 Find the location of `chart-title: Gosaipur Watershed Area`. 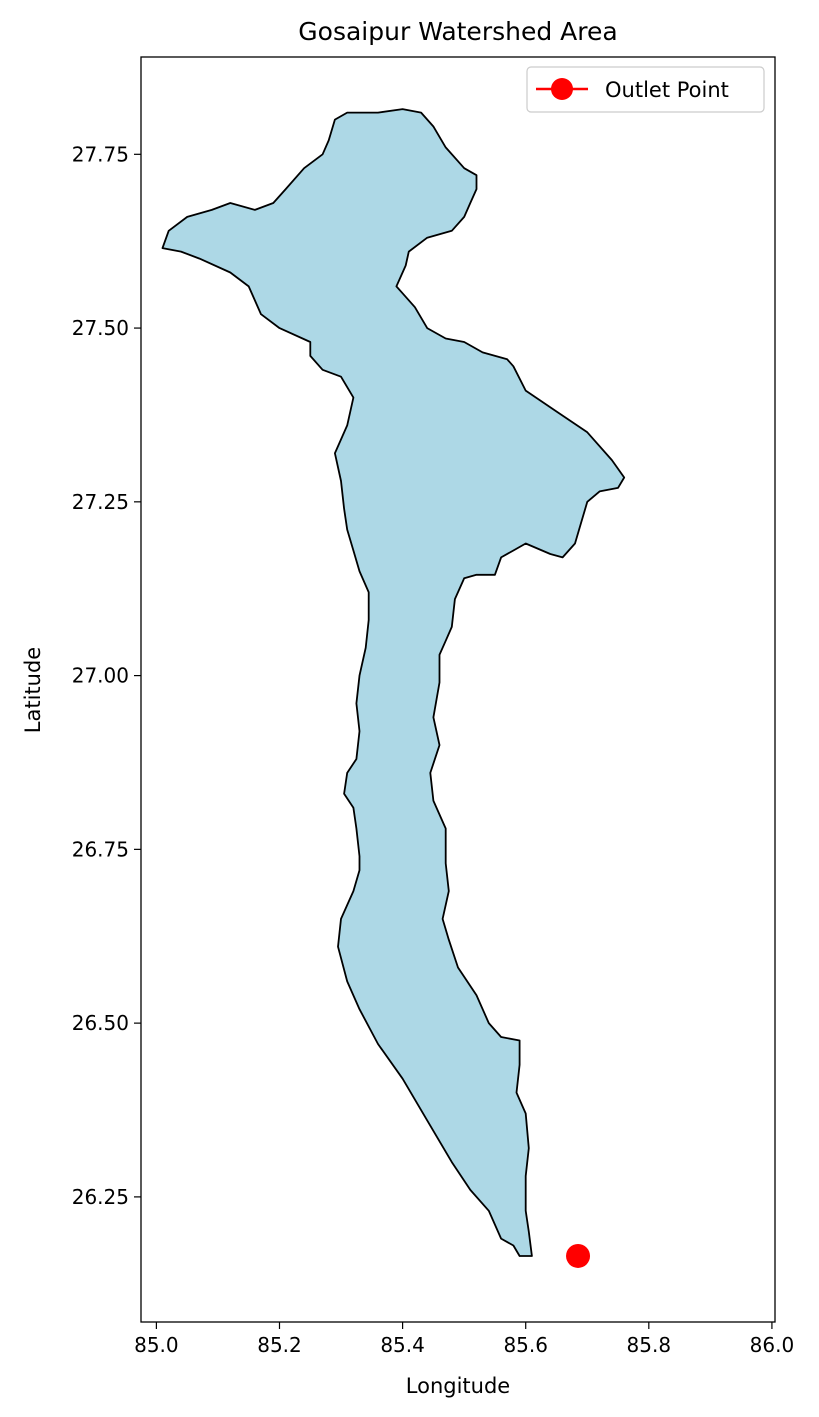

chart-title: Gosaipur Watershed Area is located at coordinates (457, 31).